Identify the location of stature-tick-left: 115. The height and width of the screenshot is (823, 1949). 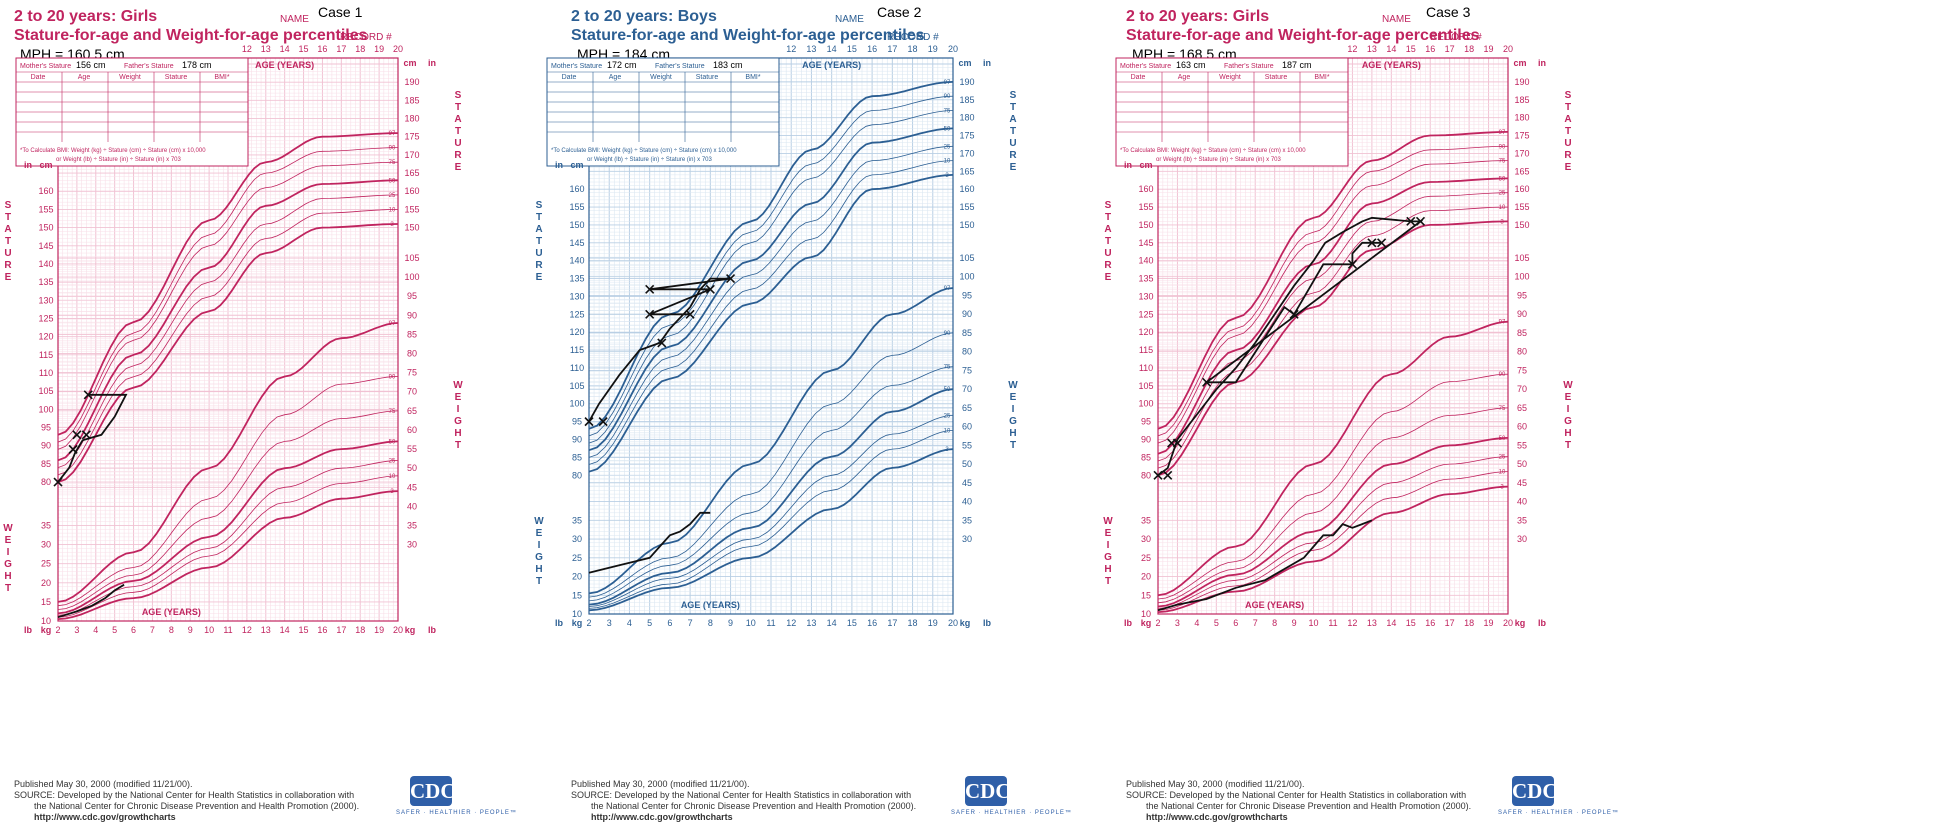
(46, 355).